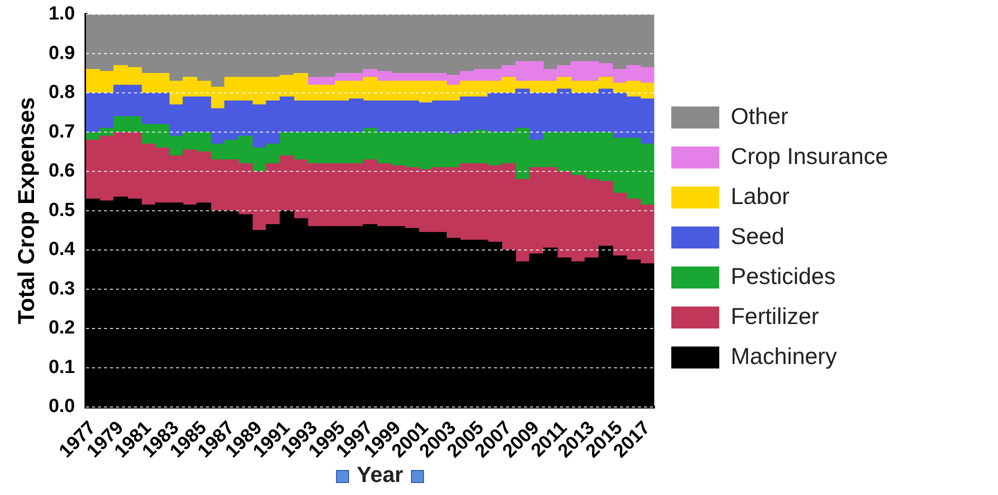 Image resolution: width=998 pixels, height=495 pixels. I want to click on y-tick-label: 0.8, so click(62, 93).